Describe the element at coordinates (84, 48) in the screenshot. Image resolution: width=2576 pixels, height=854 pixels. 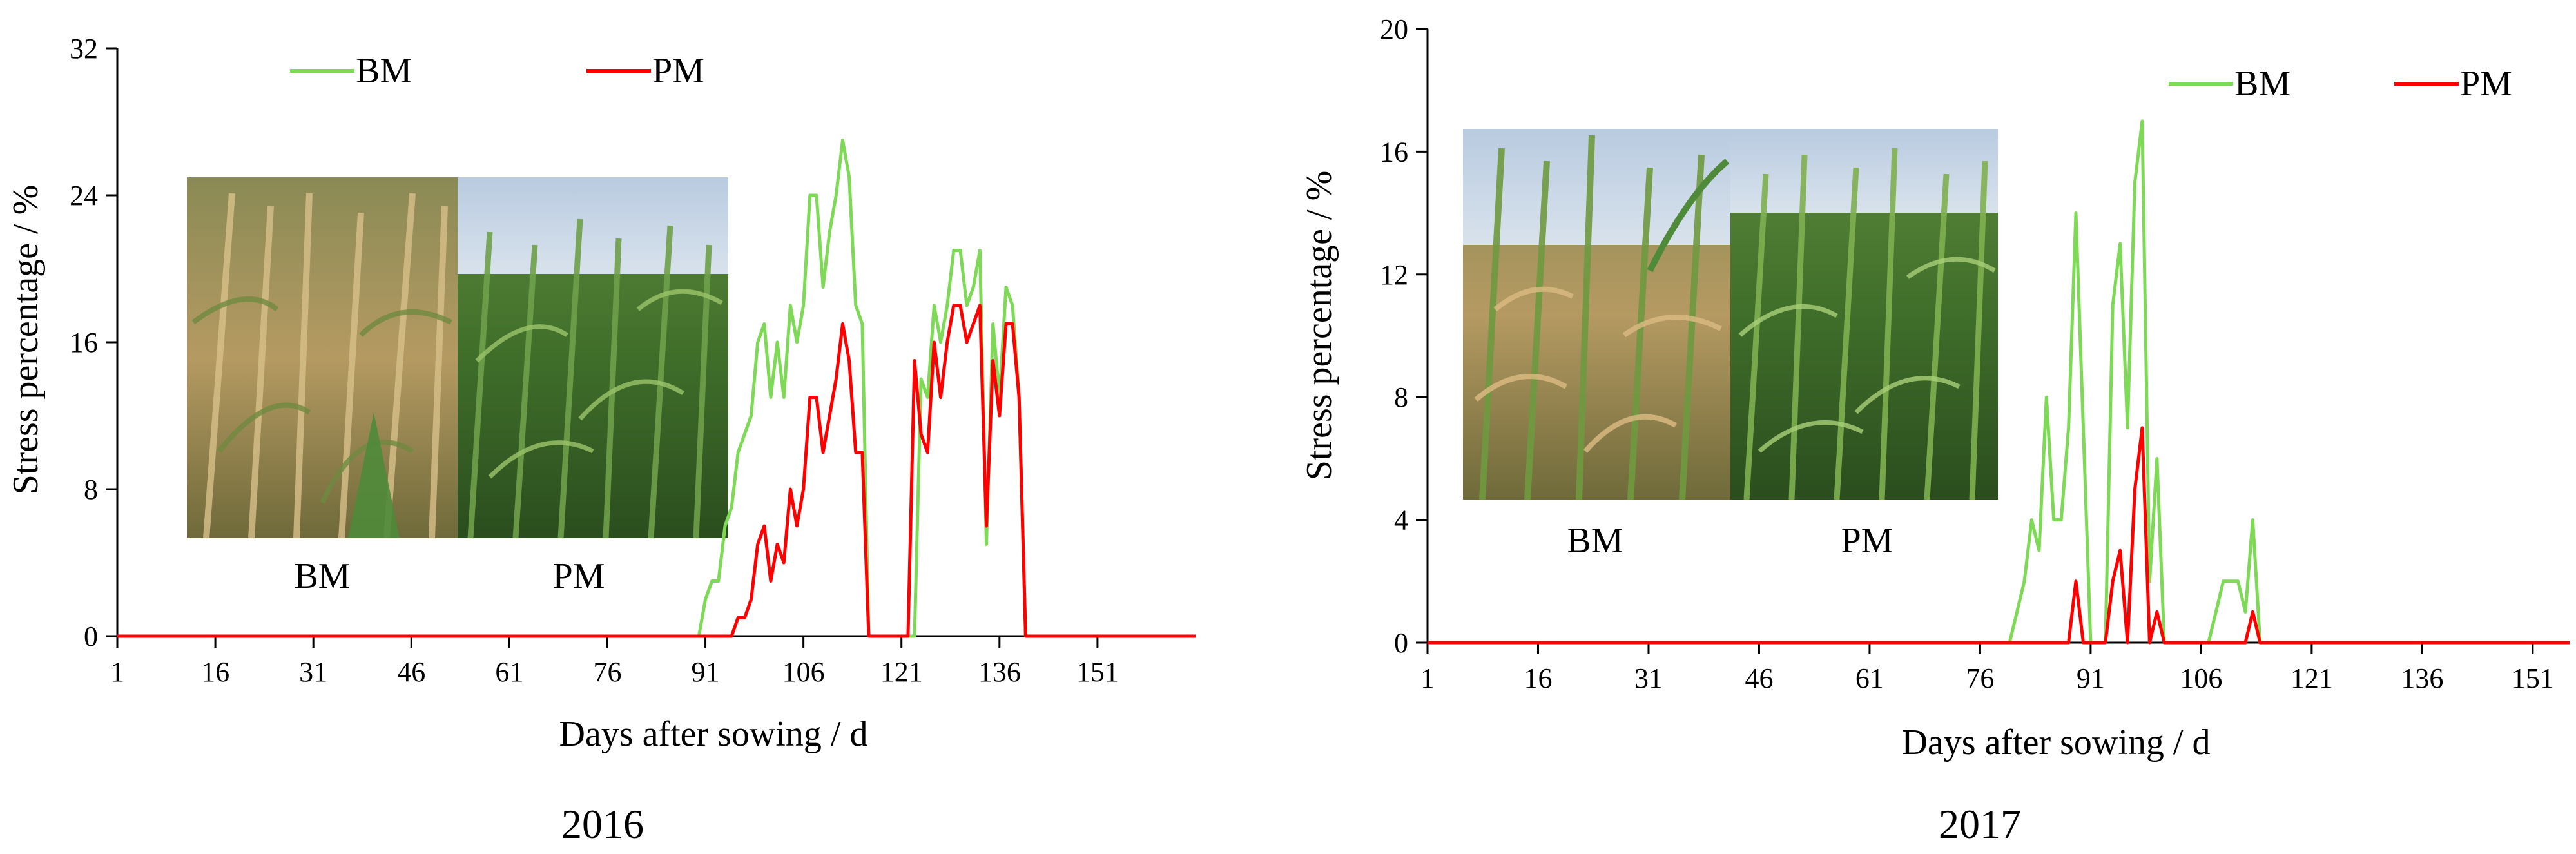
I see `y-tick-label: 32` at that location.